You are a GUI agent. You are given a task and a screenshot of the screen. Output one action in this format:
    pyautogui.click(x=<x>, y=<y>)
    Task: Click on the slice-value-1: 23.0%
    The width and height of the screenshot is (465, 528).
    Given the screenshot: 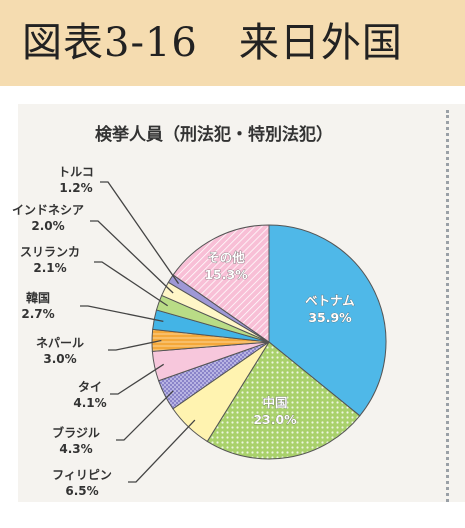 What is the action you would take?
    pyautogui.click(x=275, y=419)
    